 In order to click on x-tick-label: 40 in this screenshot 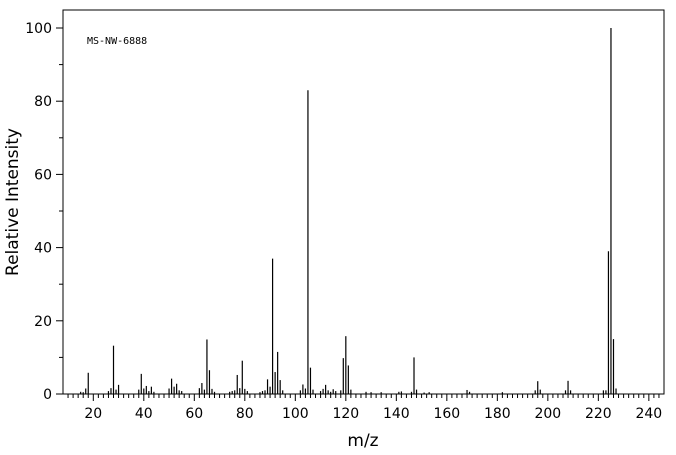, I will do `click(144, 414)`.